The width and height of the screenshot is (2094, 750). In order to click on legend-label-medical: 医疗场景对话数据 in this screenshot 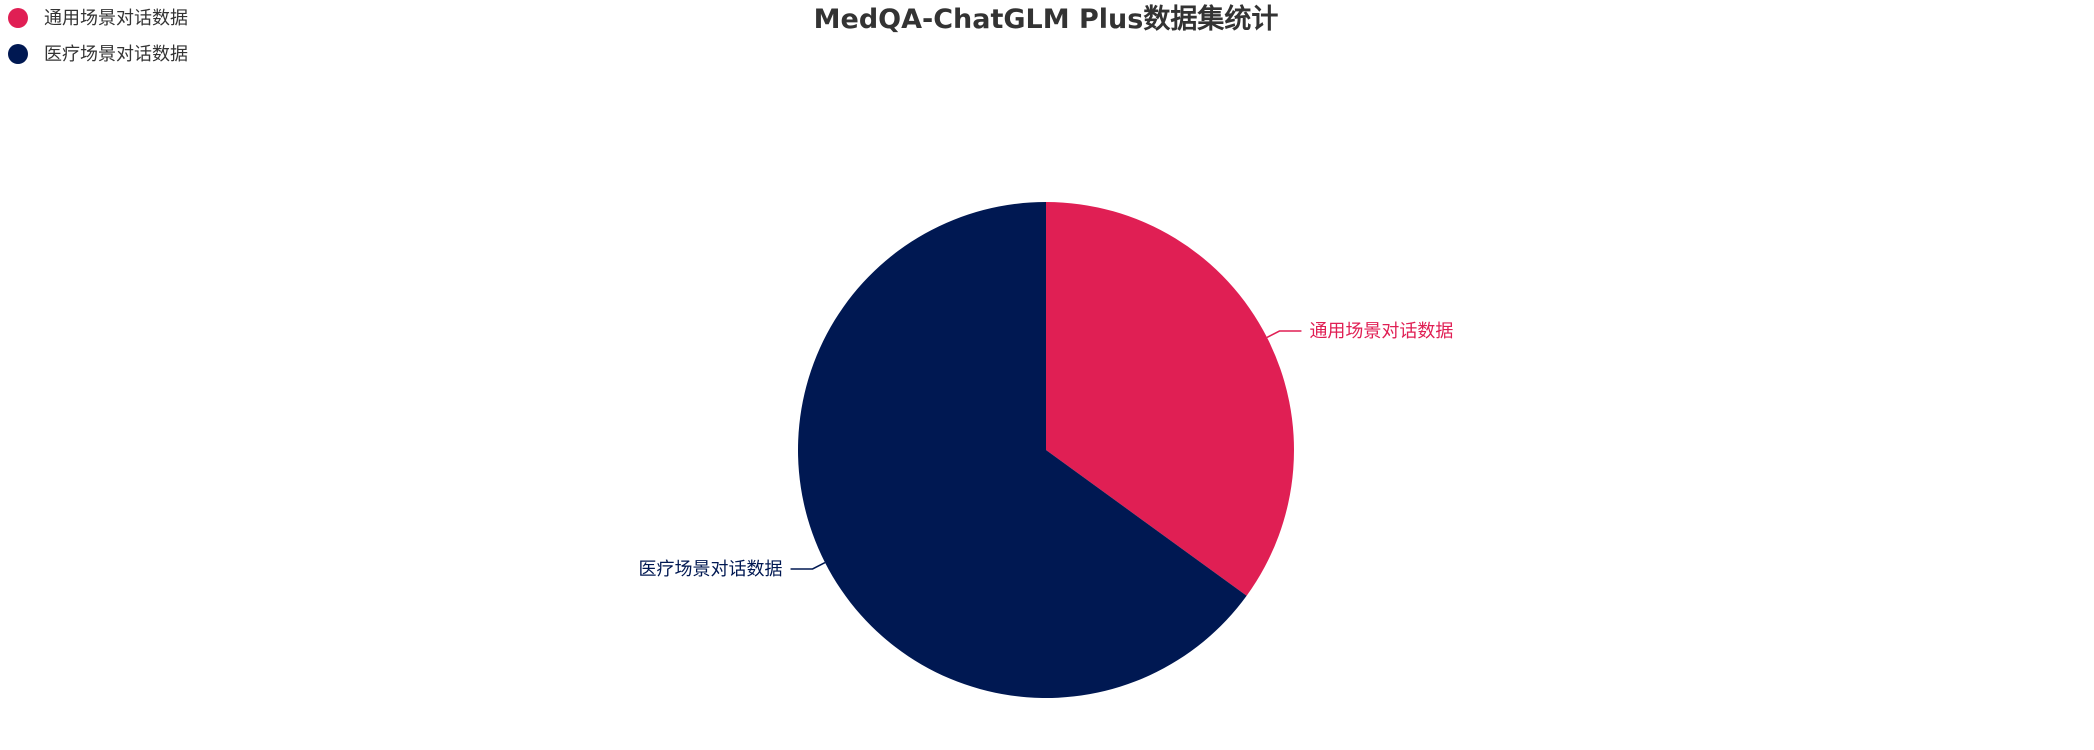, I will do `click(116, 54)`.